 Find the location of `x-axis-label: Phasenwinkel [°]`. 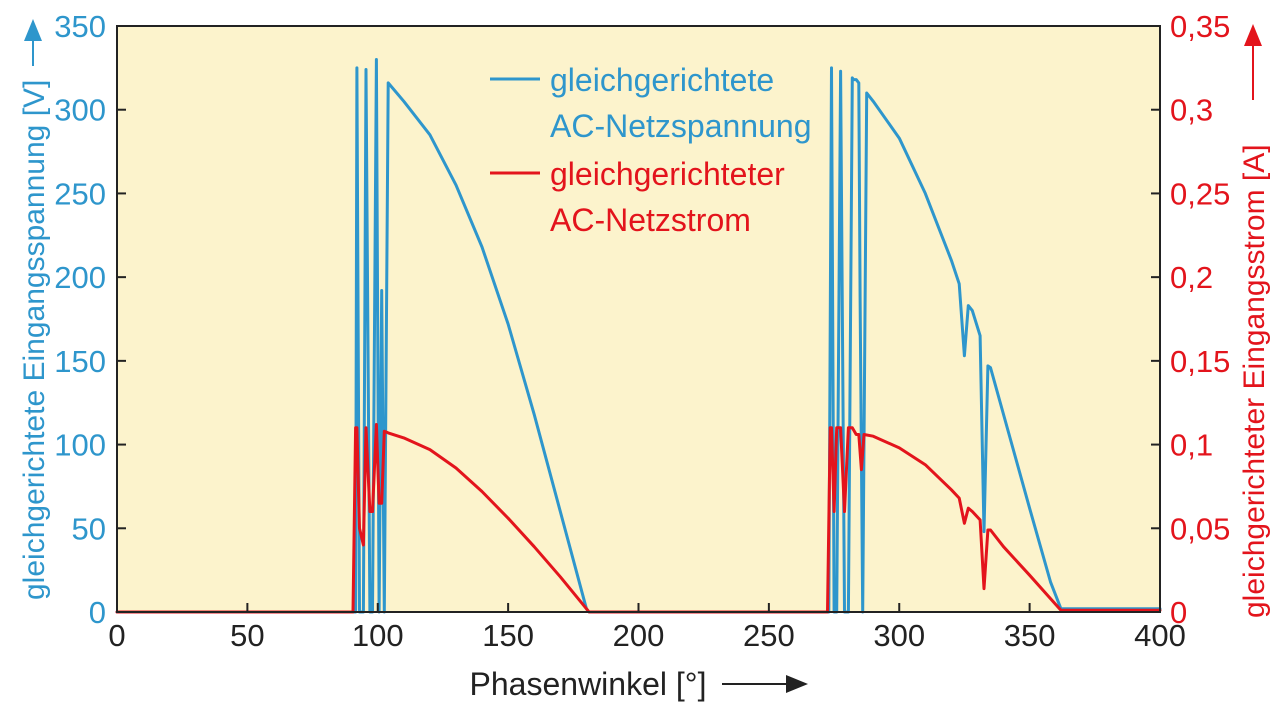

x-axis-label: Phasenwinkel [°] is located at coordinates (588, 684).